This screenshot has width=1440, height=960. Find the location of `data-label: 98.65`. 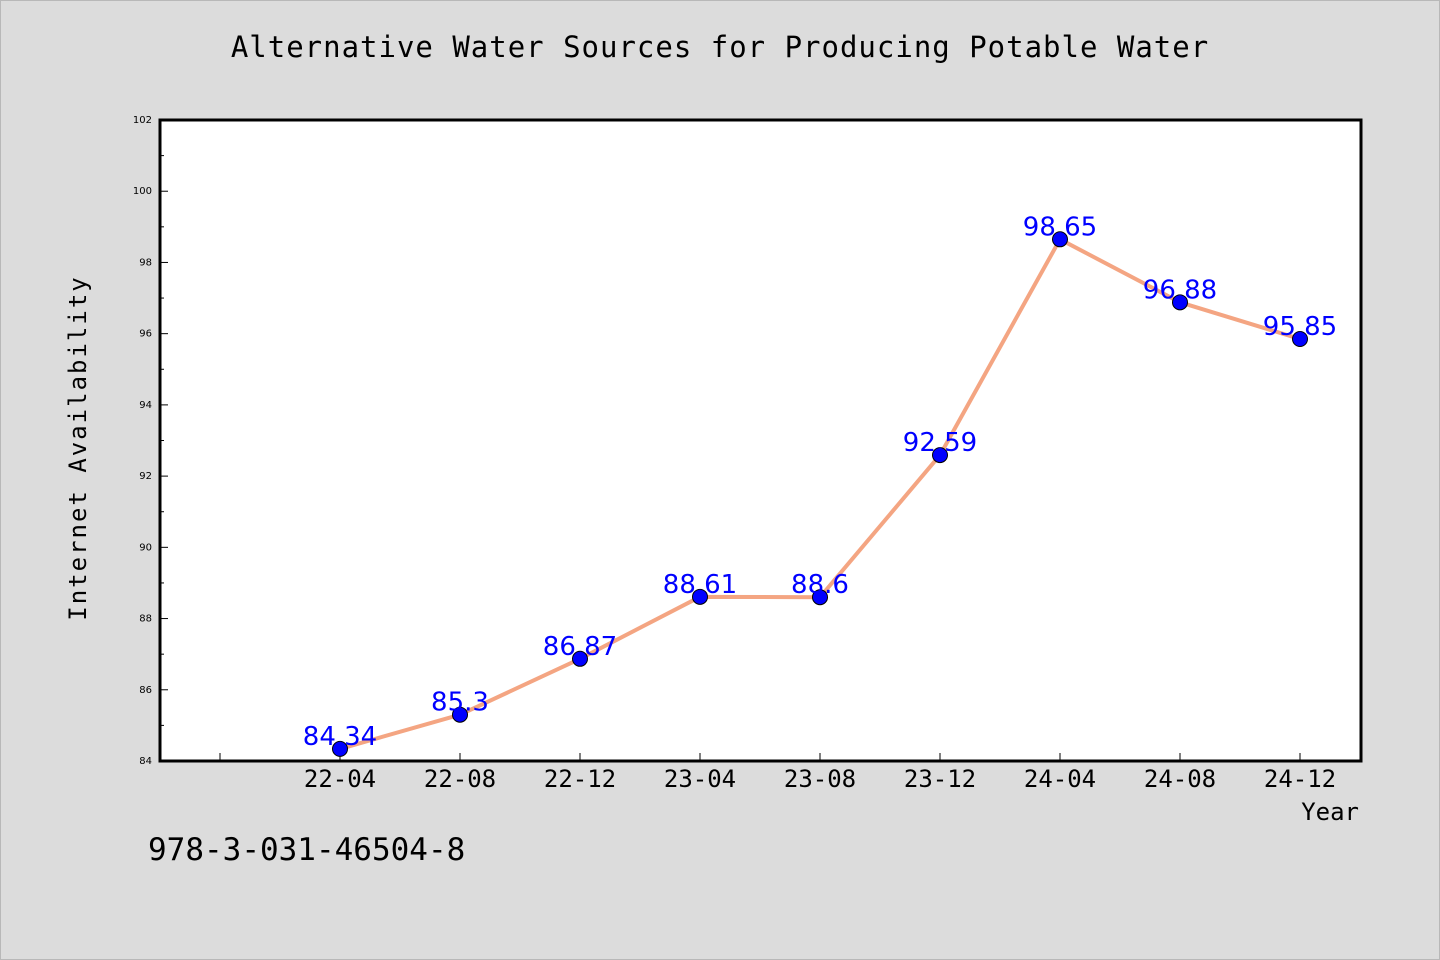

data-label: 98.65 is located at coordinates (1060, 227).